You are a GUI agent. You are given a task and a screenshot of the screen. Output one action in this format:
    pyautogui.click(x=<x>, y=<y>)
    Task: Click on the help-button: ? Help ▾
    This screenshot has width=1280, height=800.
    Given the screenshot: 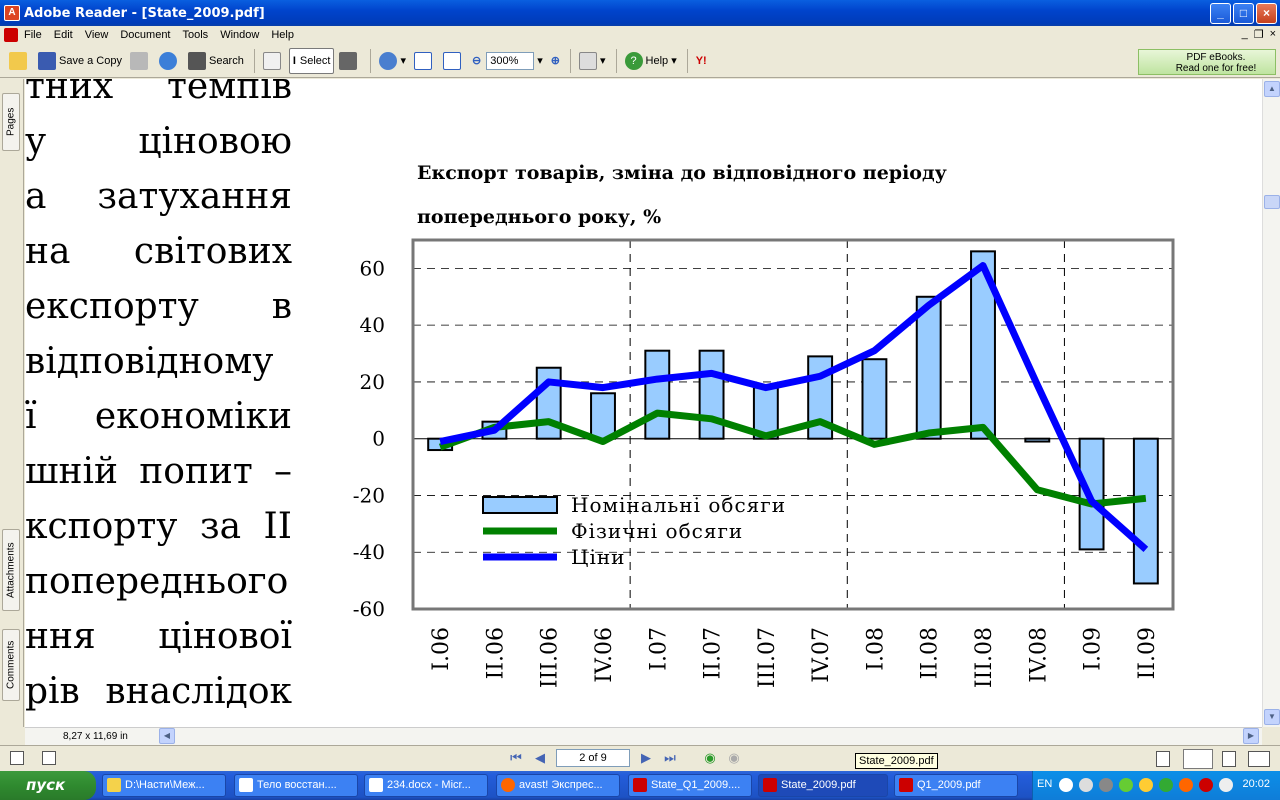 What is the action you would take?
    pyautogui.click(x=651, y=61)
    